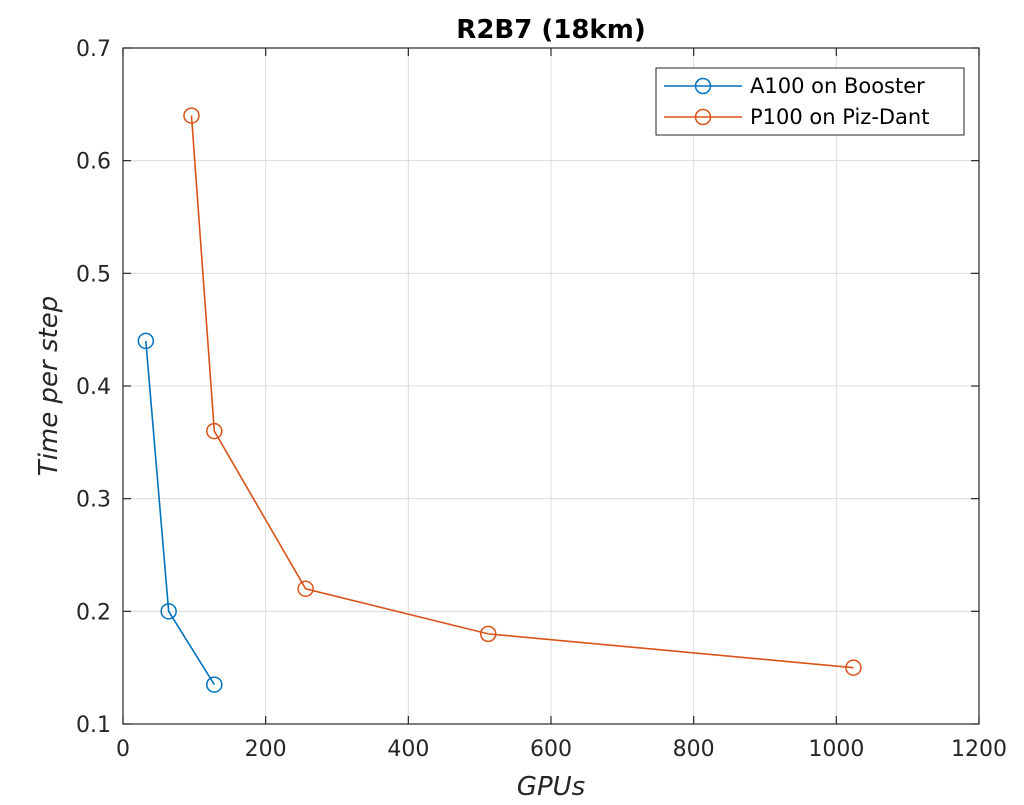  Describe the element at coordinates (49, 386) in the screenshot. I see `y-axis-label: Time per step` at that location.